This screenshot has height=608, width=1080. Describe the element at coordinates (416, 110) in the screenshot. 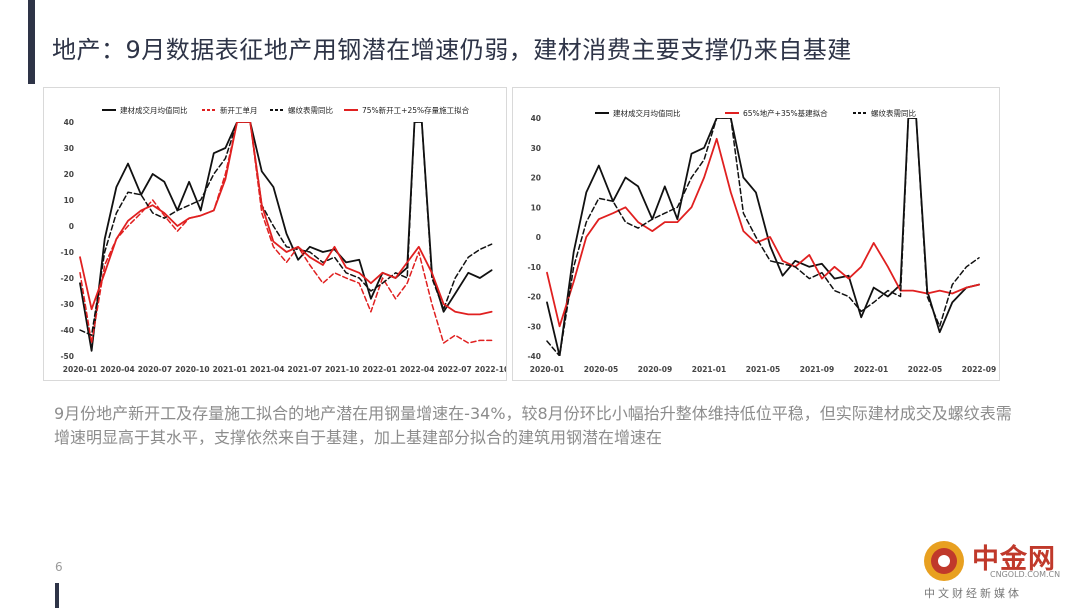

I see `legend-label: 75%新开工+25%存量施工拟合` at that location.